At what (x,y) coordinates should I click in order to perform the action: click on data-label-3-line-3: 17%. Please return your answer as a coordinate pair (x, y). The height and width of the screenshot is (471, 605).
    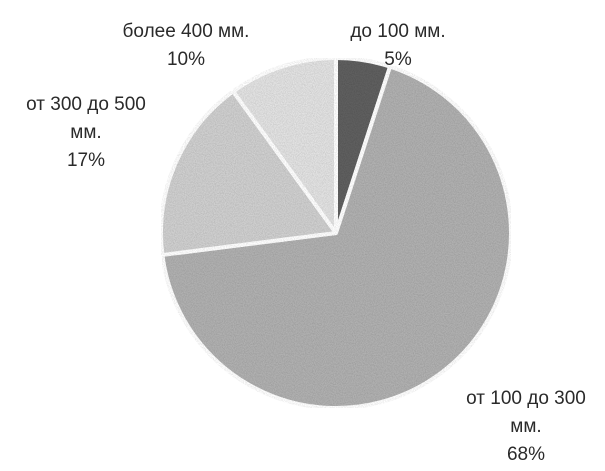
    Looking at the image, I should click on (86, 160).